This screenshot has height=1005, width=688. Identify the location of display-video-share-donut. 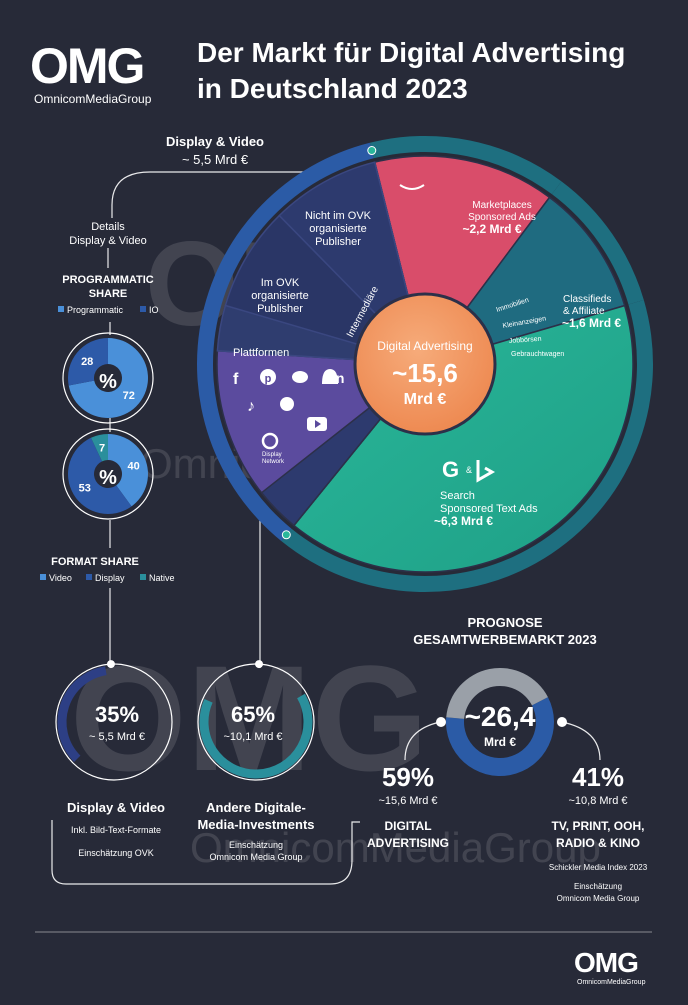
(114, 720).